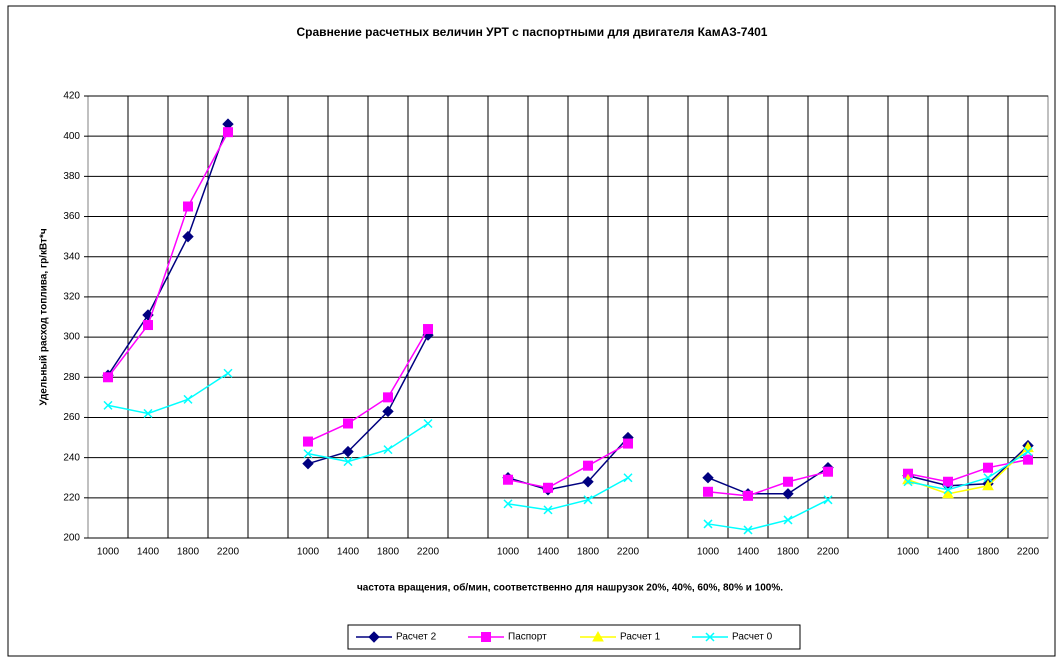  I want to click on y-tick-label: 360, so click(71, 216).